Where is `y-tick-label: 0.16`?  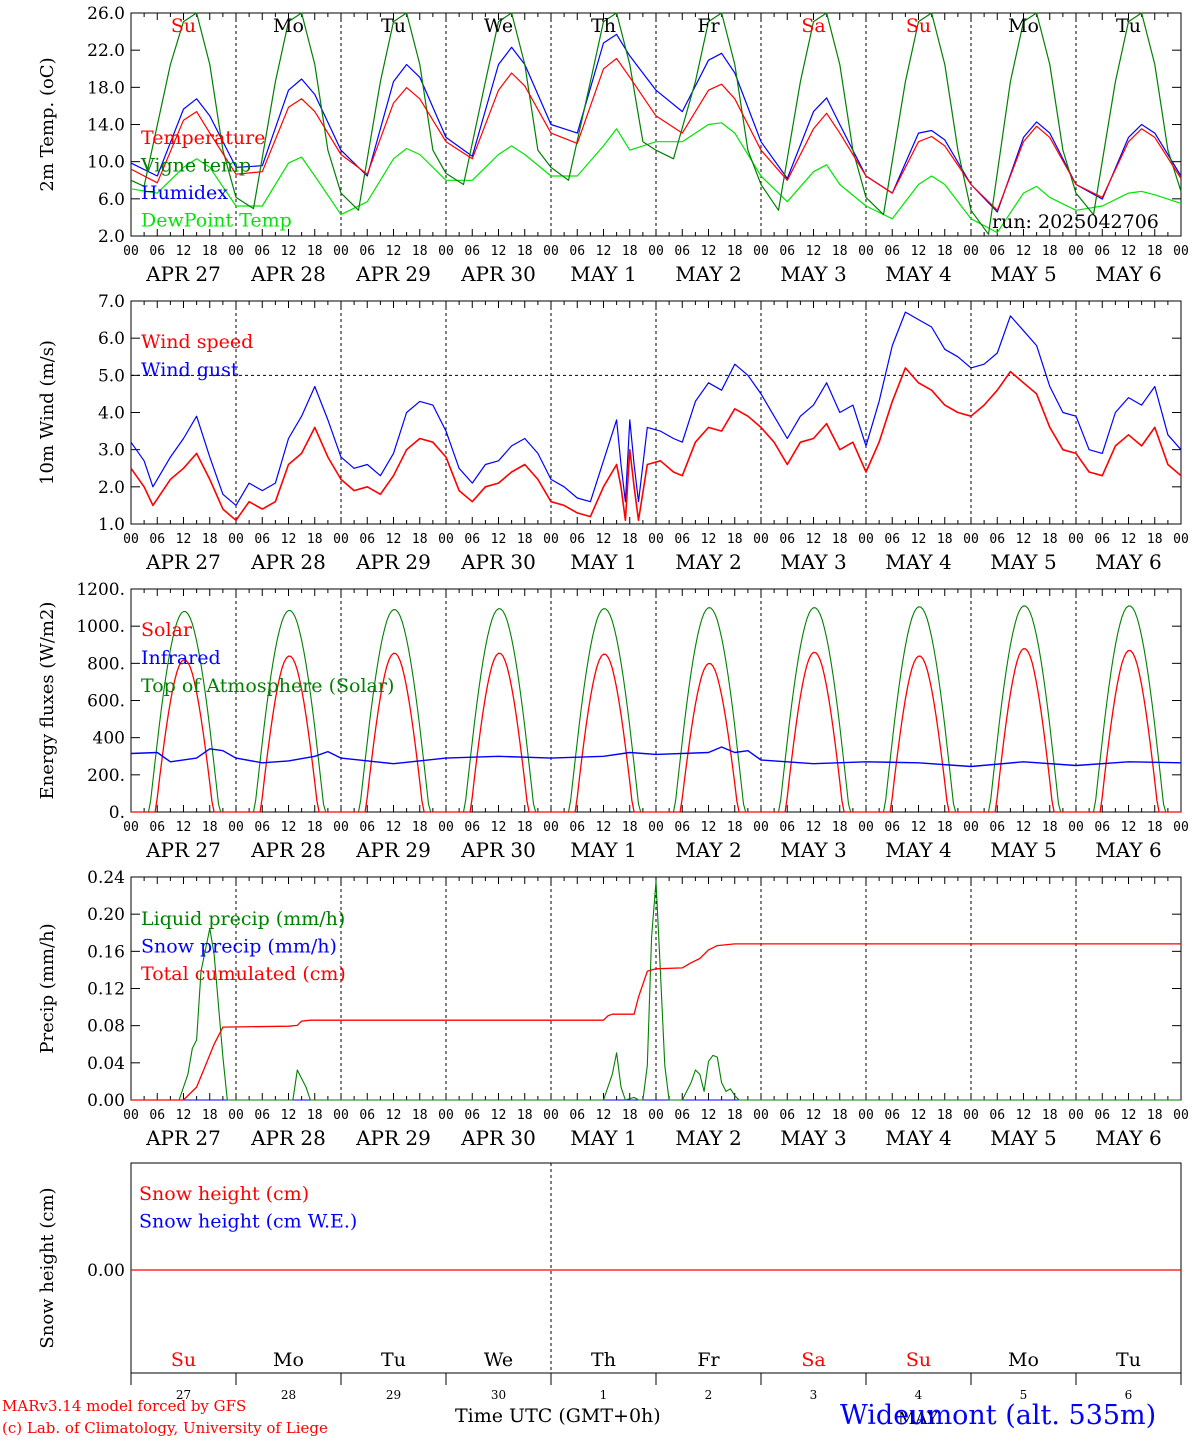
y-tick-label: 0.16 is located at coordinates (106, 952).